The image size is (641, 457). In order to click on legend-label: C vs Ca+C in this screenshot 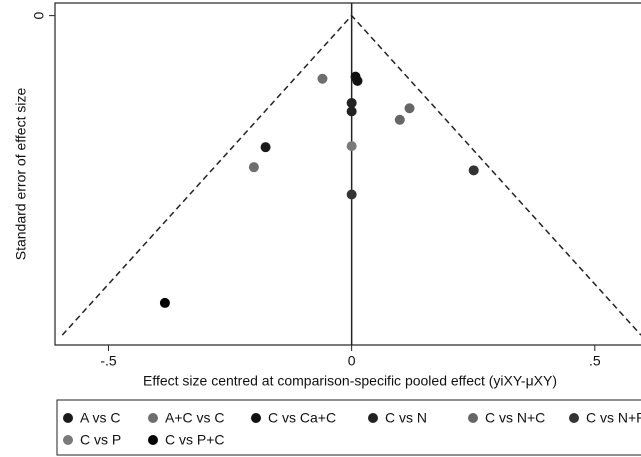, I will do `click(302, 418)`.